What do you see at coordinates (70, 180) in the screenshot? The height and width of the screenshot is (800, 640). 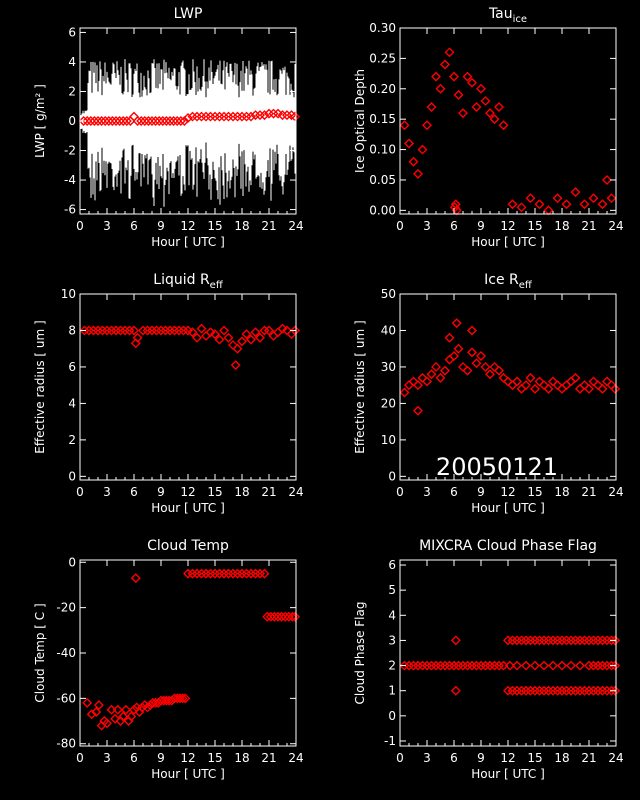 I see `y-tick-label: -4` at bounding box center [70, 180].